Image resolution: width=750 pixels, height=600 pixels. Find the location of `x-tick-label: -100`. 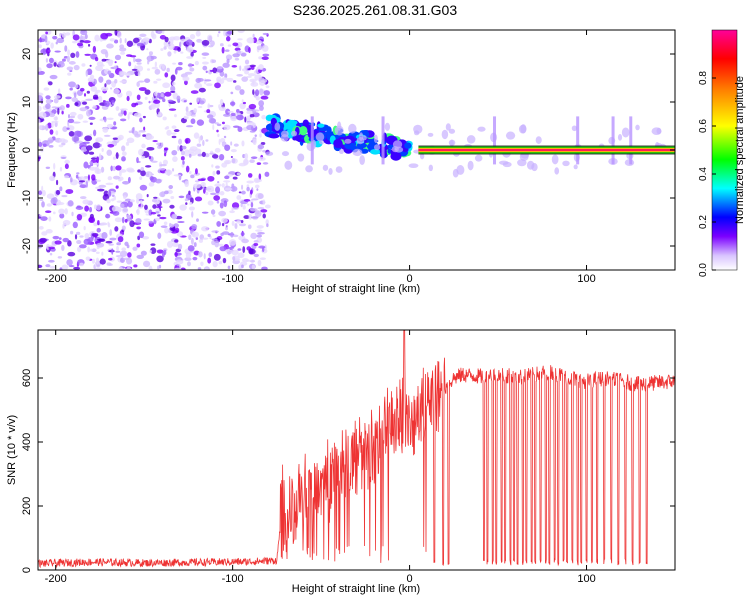

x-tick-label: -100 is located at coordinates (233, 579).